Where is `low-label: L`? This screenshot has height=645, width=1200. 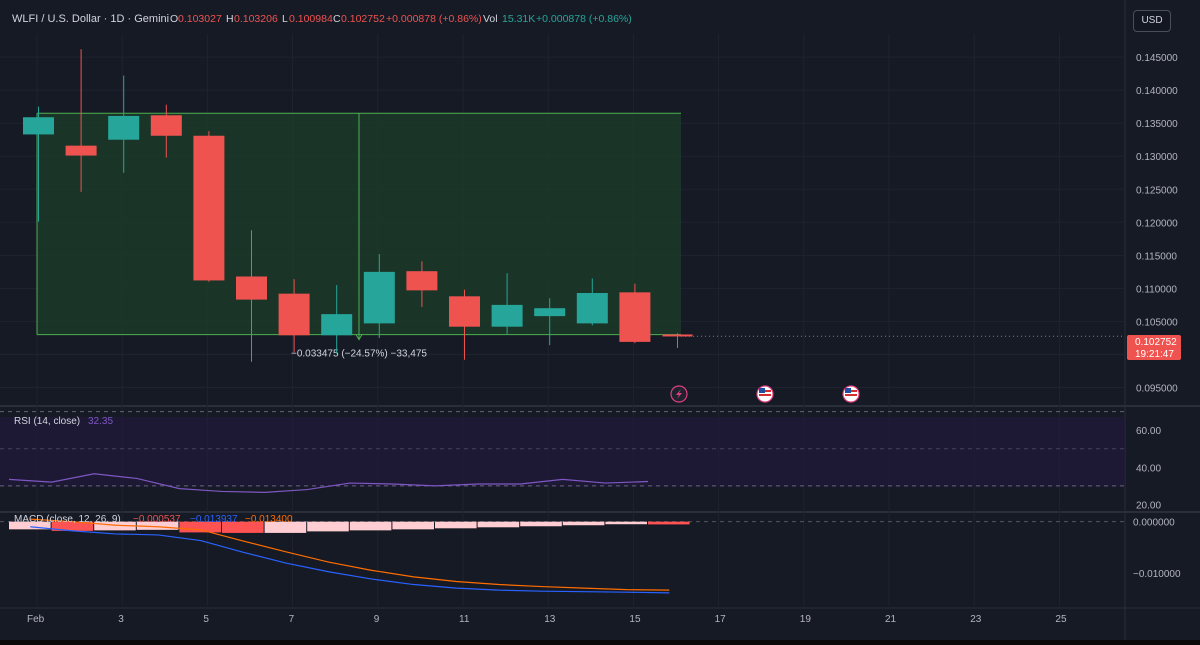 low-label: L is located at coordinates (285, 19).